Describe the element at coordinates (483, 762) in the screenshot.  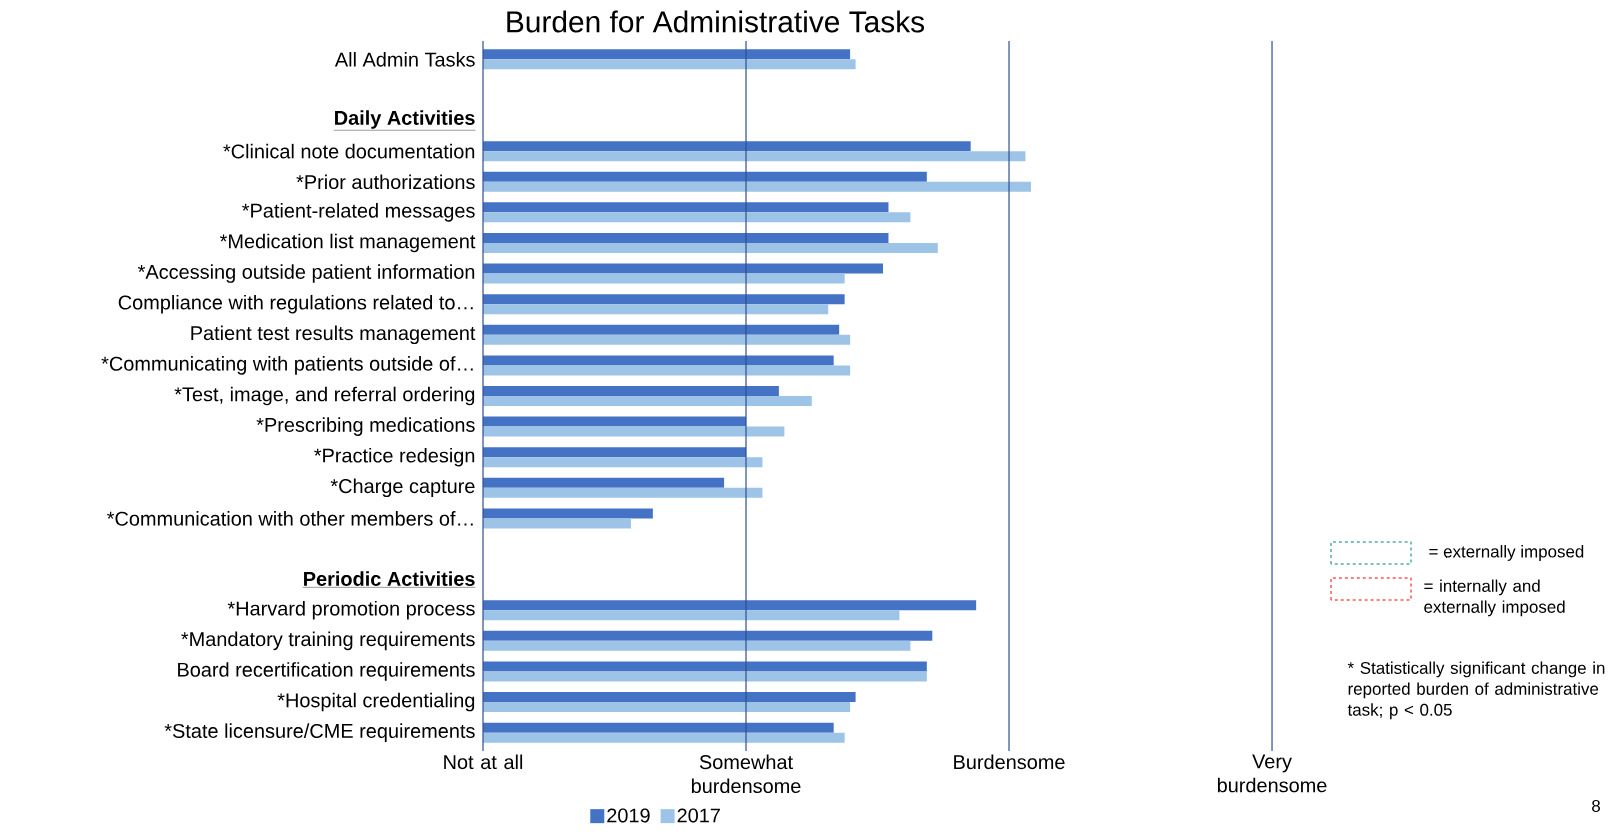
I see `ref-line-label: Not at all` at that location.